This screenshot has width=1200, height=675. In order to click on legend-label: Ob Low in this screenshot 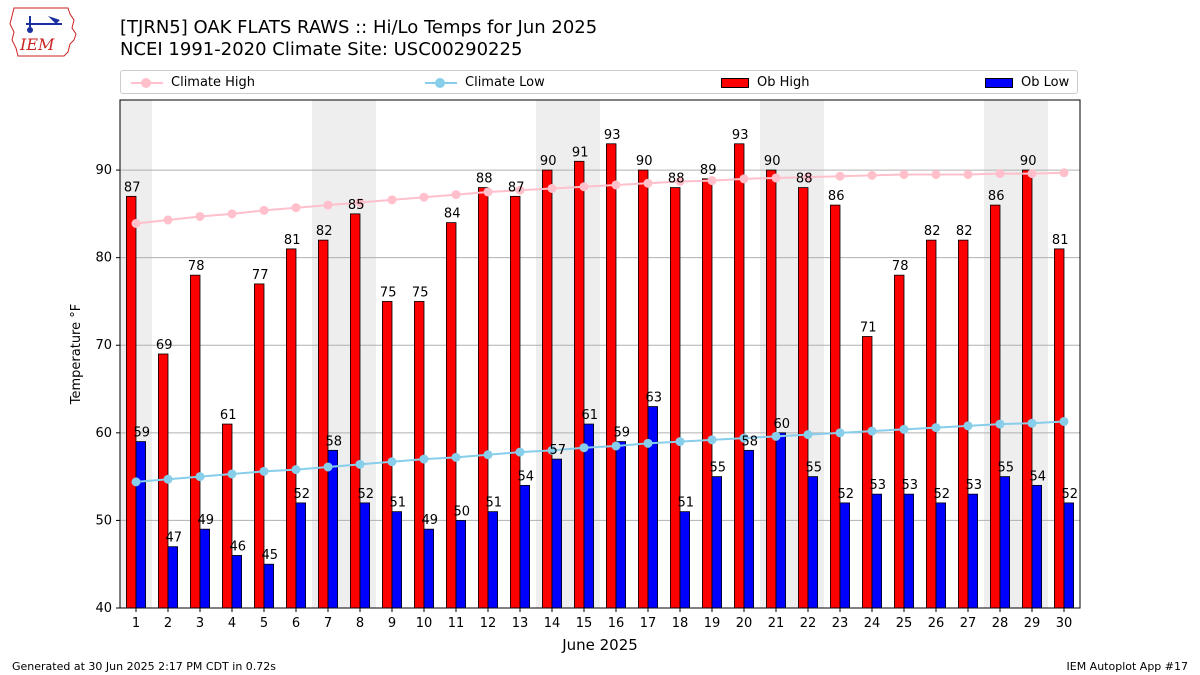, I will do `click(1045, 82)`.